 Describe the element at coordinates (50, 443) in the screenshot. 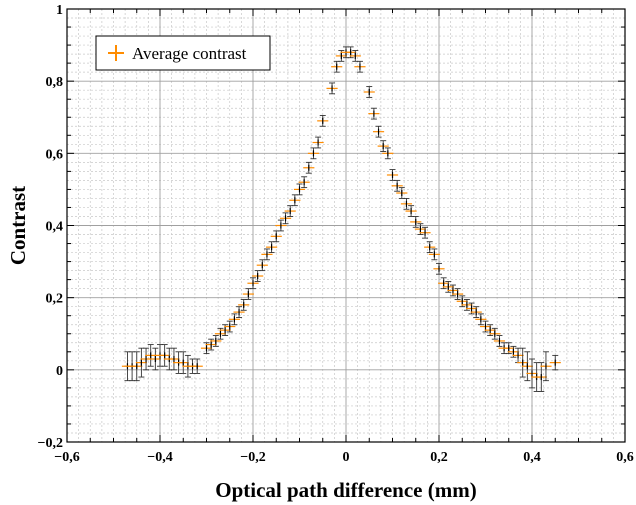

I see `y-tick-label: −0,2` at that location.